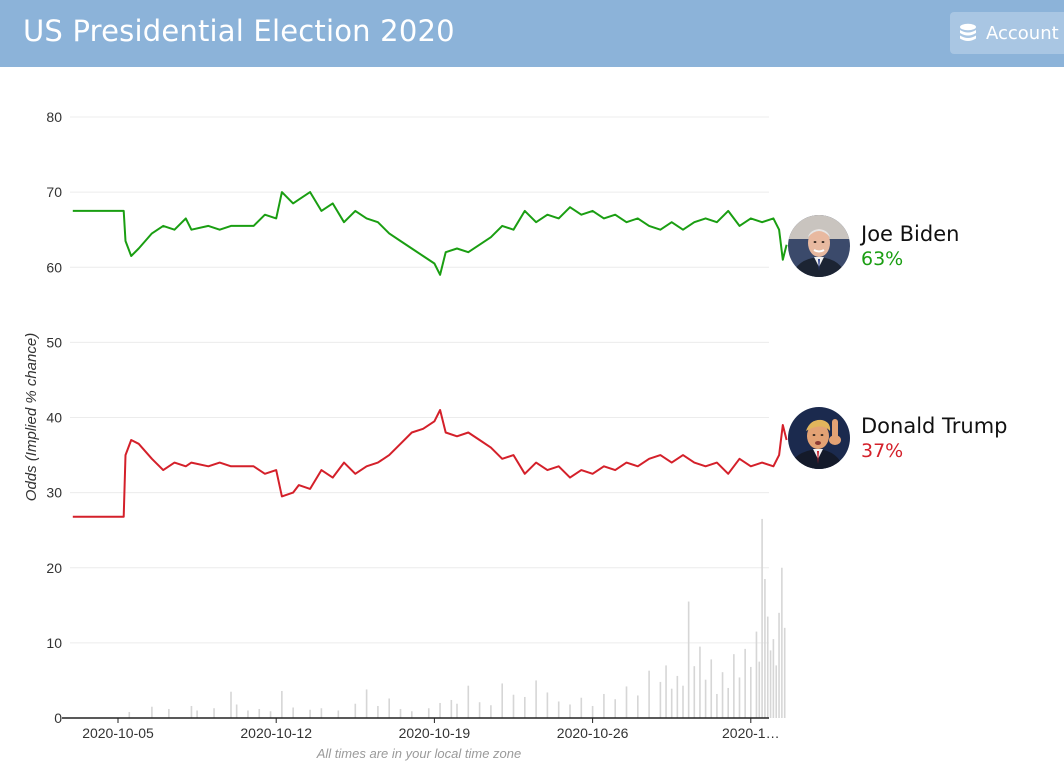 This screenshot has height=768, width=1064. I want to click on y-axis-label: Odds (Implied % chance), so click(31, 417).